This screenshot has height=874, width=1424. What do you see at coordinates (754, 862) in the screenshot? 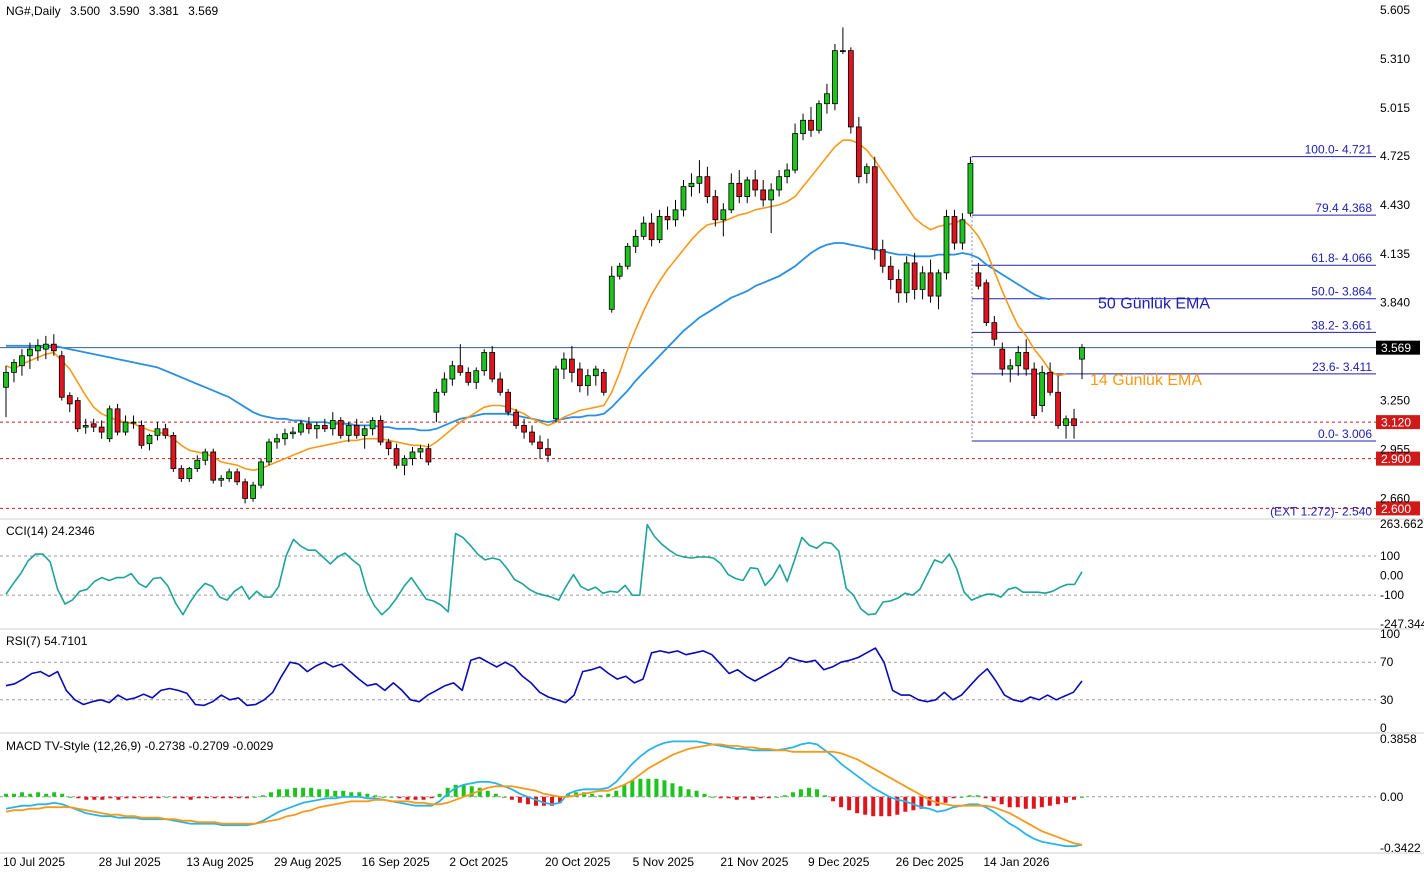
I see `date-tick-label: 21 Nov 2025` at bounding box center [754, 862].